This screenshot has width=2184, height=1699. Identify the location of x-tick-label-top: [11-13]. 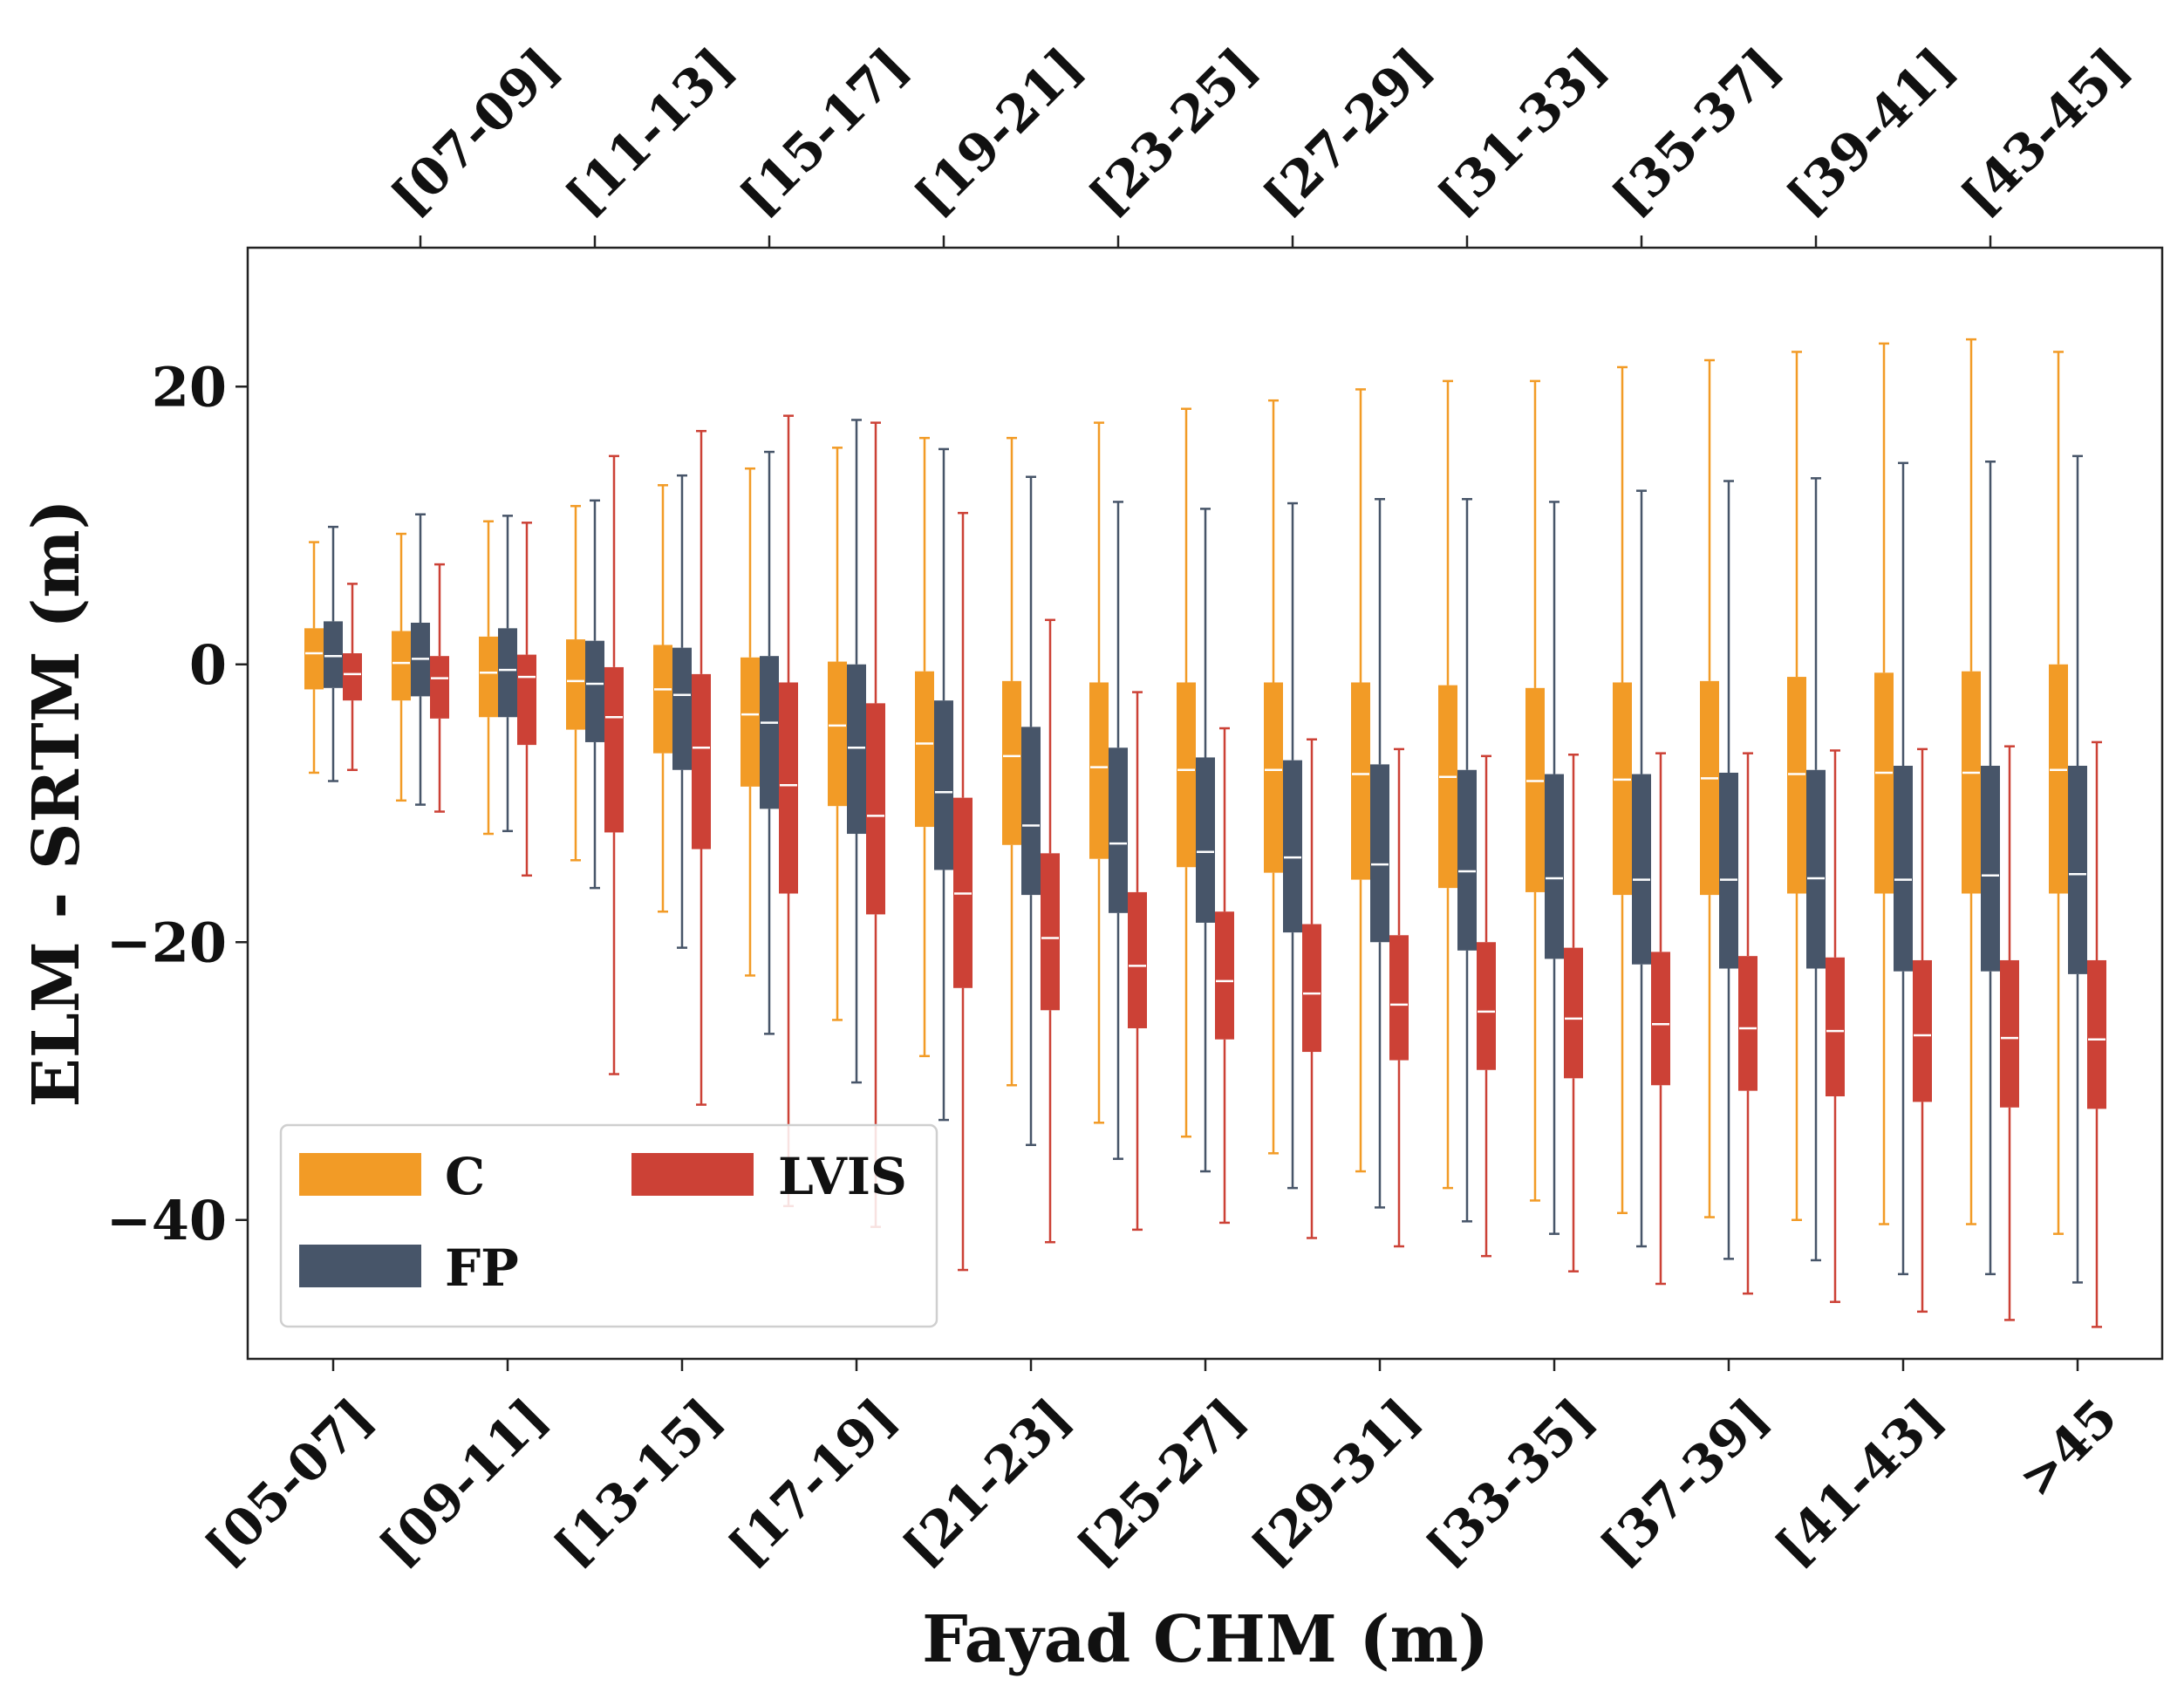
(650, 132).